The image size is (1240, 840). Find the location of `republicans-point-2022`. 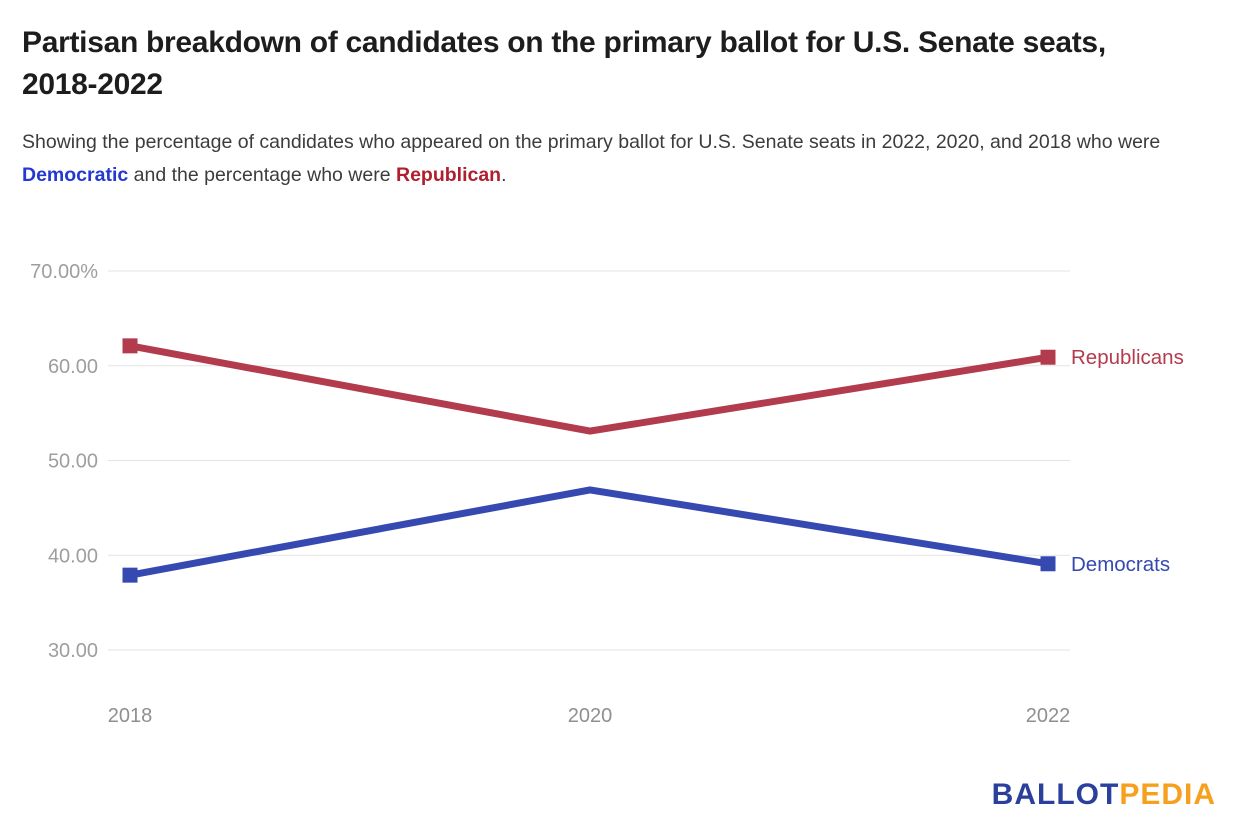

republicans-point-2022 is located at coordinates (1048, 357).